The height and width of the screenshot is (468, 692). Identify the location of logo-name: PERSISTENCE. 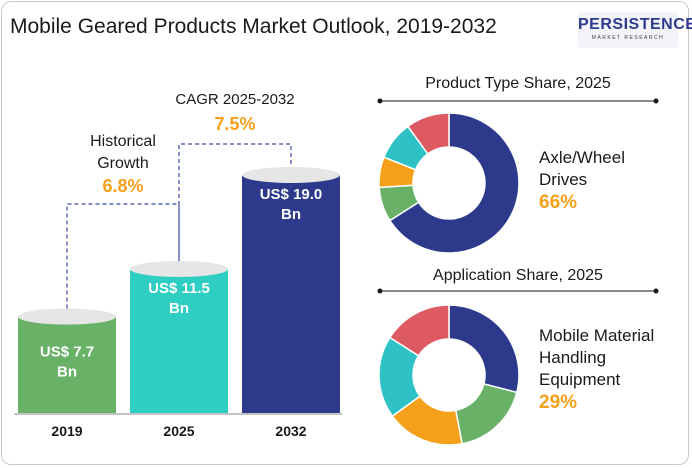
(635, 24).